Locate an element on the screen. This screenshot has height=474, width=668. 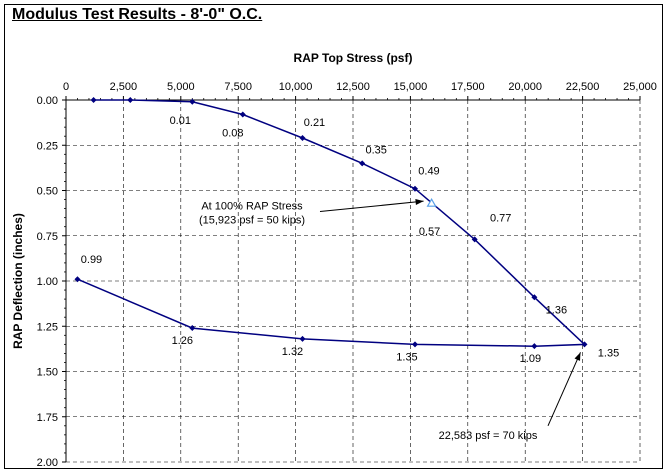
annotation-text: (15,923 psf = 50 kips) is located at coordinates (252, 221).